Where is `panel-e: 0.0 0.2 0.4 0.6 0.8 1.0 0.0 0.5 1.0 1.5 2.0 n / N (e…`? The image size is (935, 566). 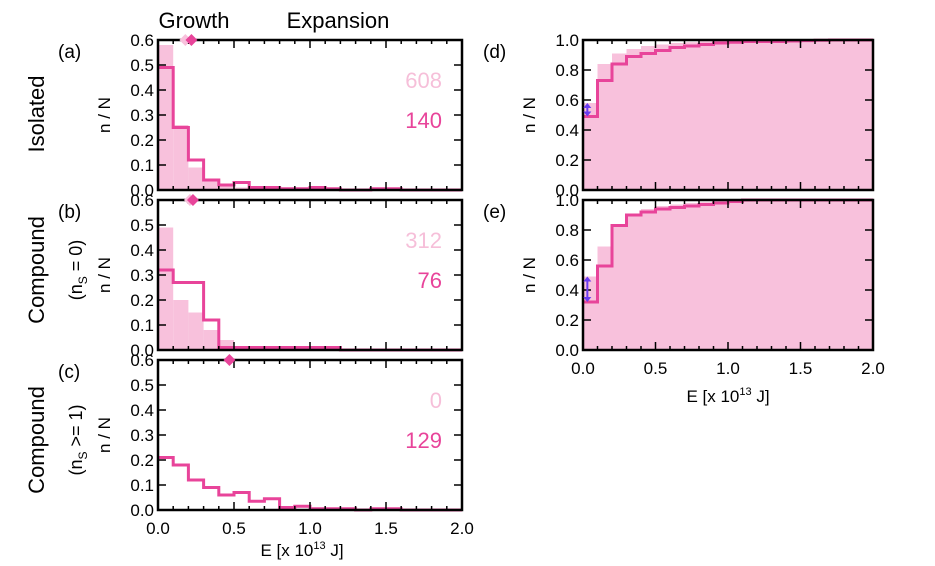 panel-e: 0.0 0.2 0.4 0.6 0.8 1.0 0.0 0.5 1.0 1.5 2.0 n / N (e… is located at coordinates (684, 284).